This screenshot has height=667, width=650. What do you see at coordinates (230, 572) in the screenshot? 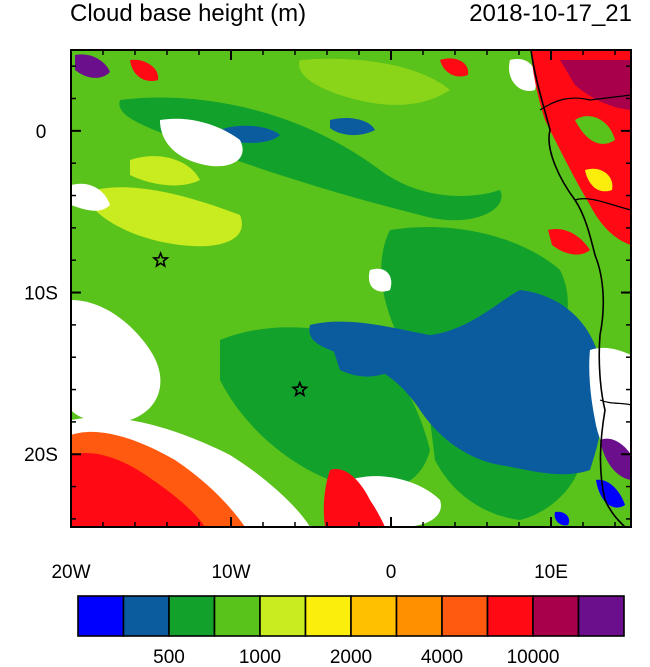
I see `x-tick-label: 10W` at bounding box center [230, 572].